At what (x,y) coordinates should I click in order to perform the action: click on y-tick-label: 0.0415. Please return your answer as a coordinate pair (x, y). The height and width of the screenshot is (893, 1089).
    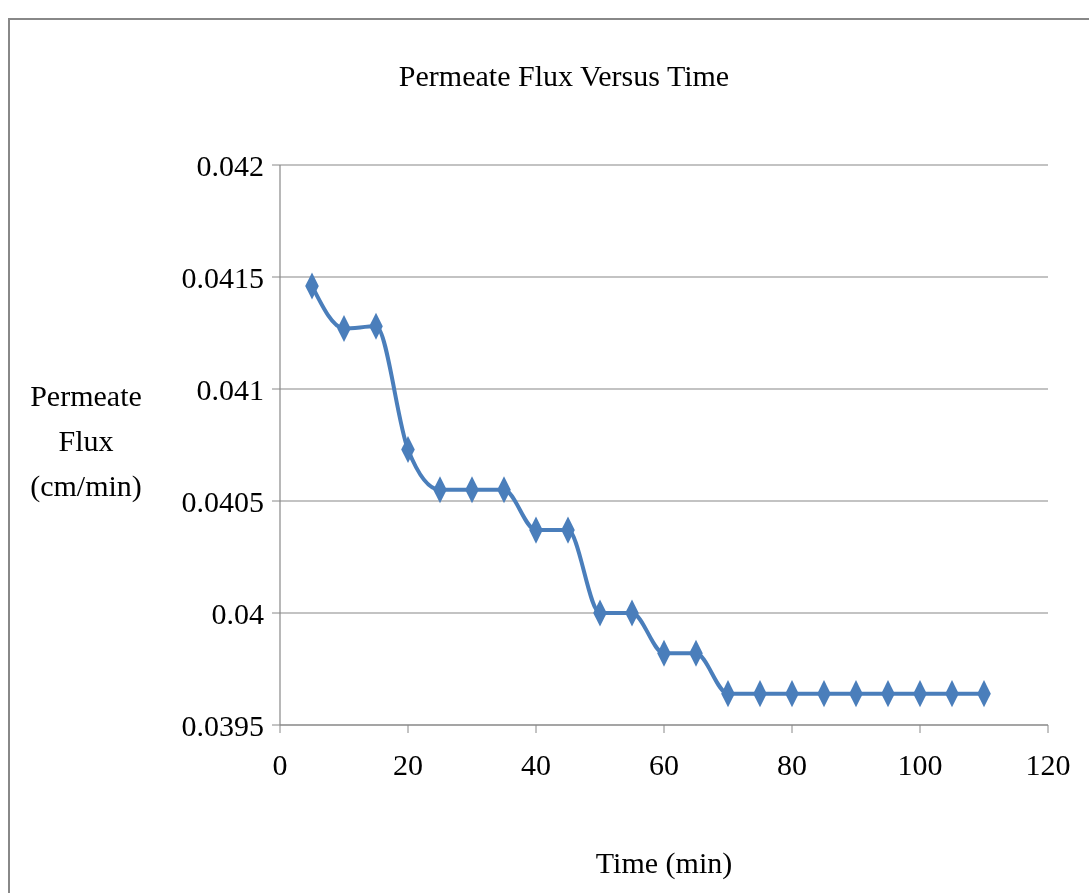
    Looking at the image, I should click on (222, 277).